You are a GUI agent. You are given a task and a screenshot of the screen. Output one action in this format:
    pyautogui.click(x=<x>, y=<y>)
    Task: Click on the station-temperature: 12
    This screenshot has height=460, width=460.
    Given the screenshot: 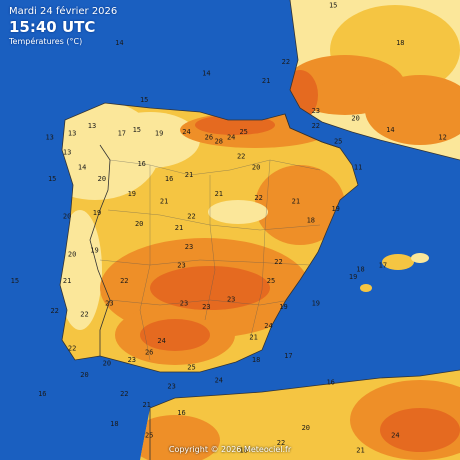 What is the action you would take?
    pyautogui.click(x=442, y=138)
    